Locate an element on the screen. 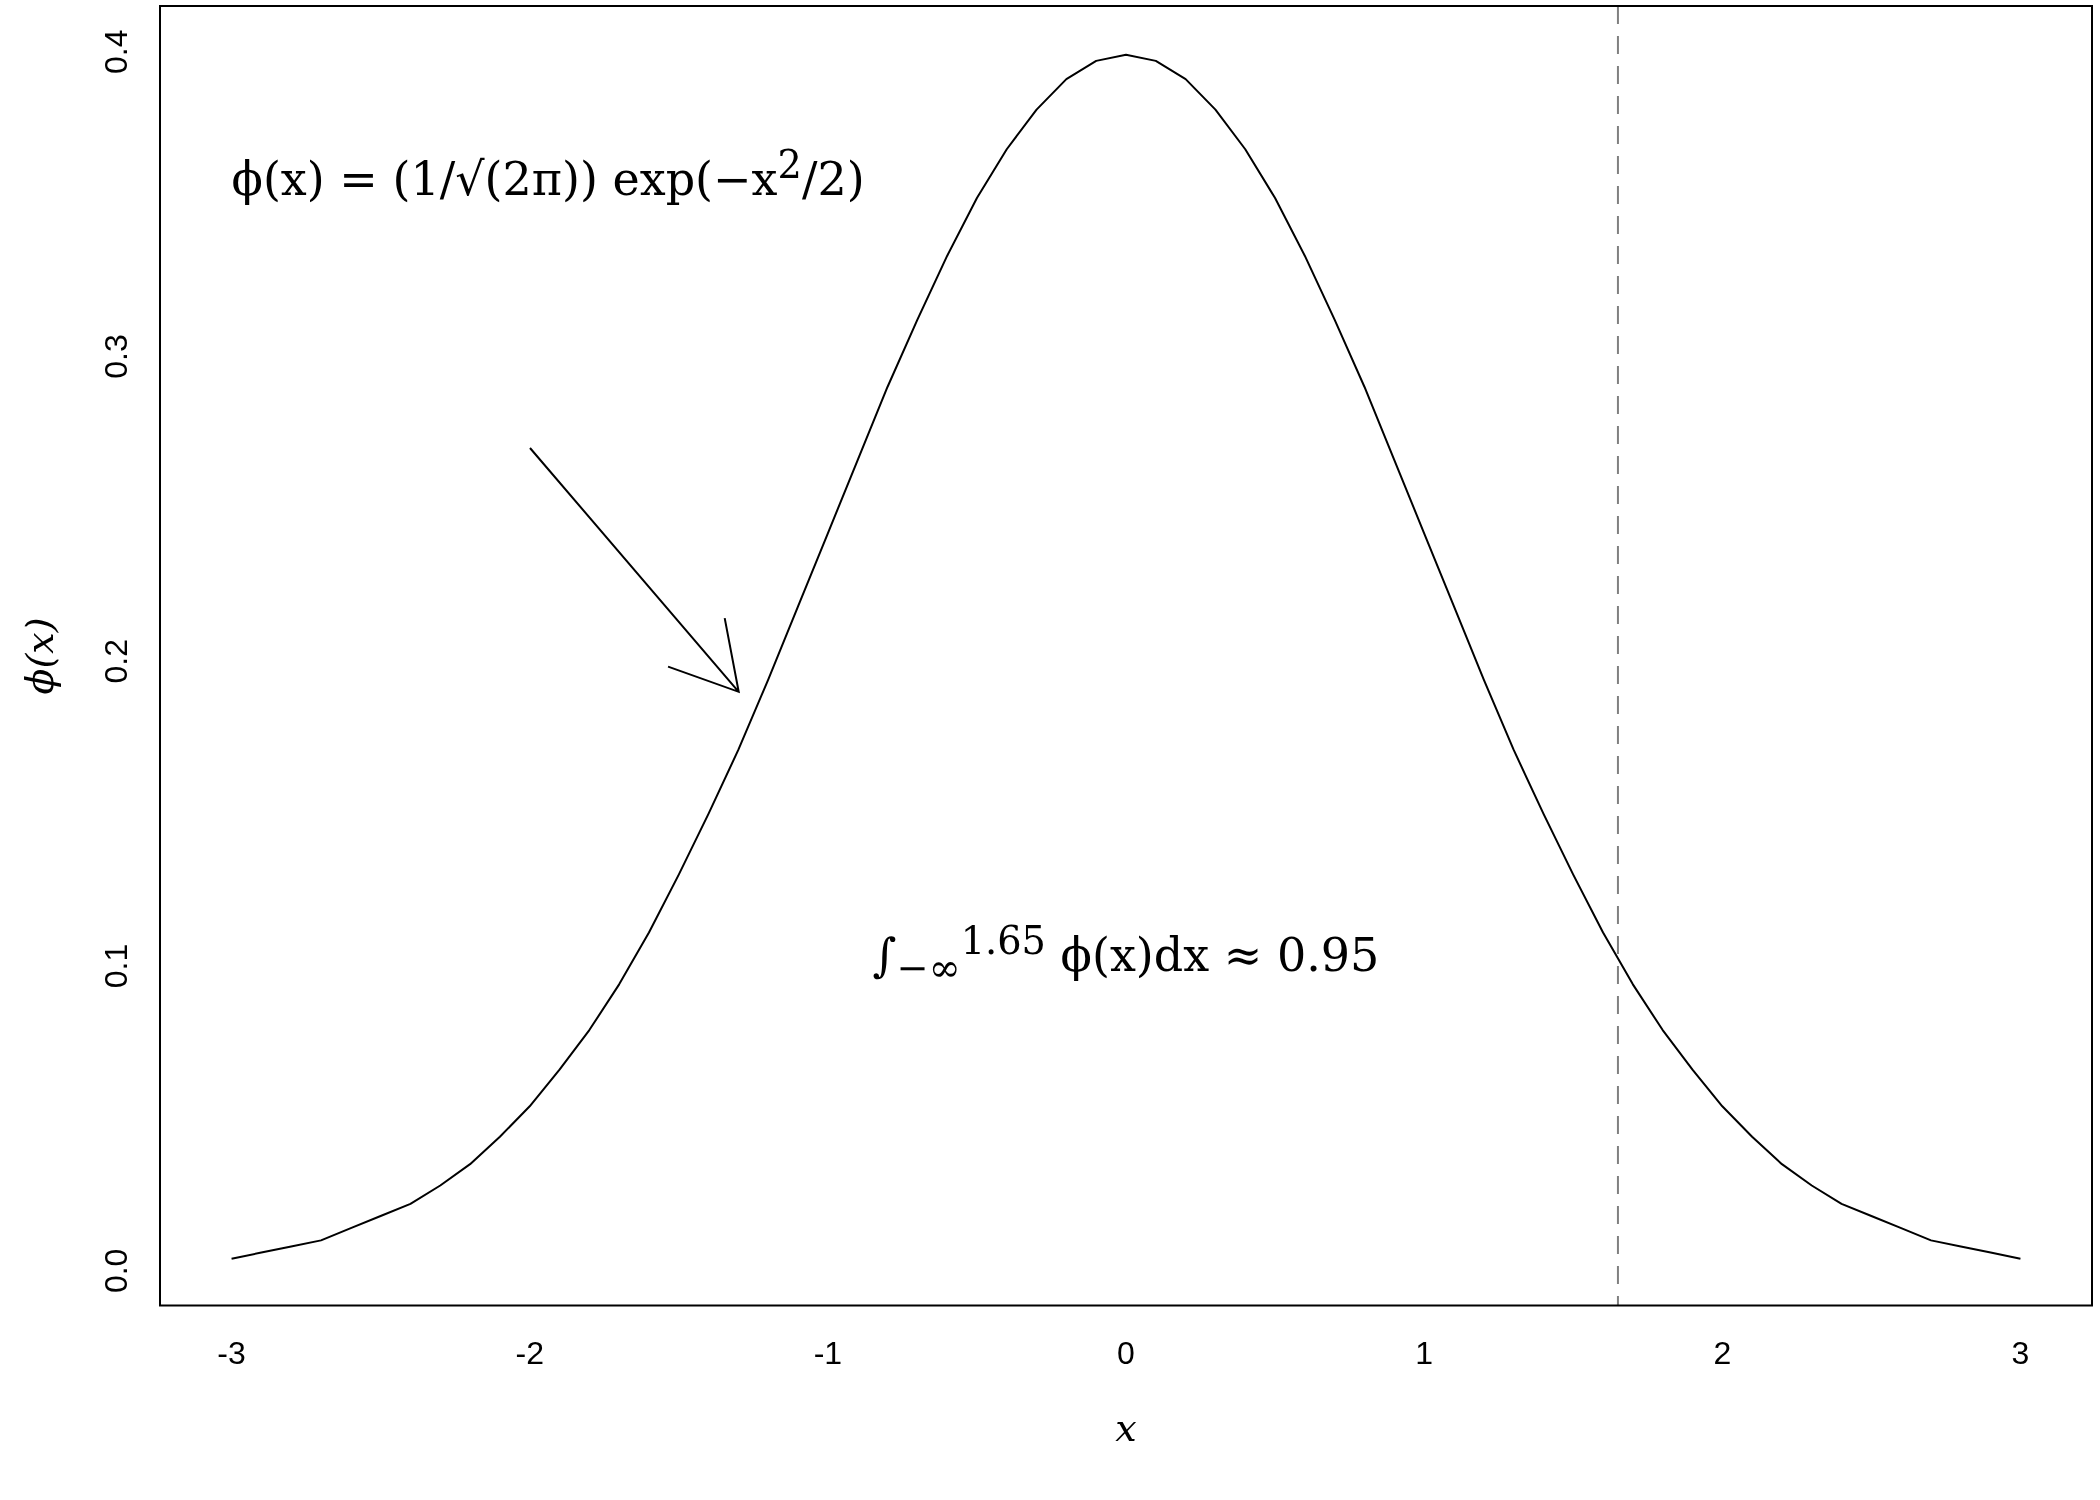 This screenshot has width=2100, height=1500. x-tick-label: -3 is located at coordinates (231, 1352).